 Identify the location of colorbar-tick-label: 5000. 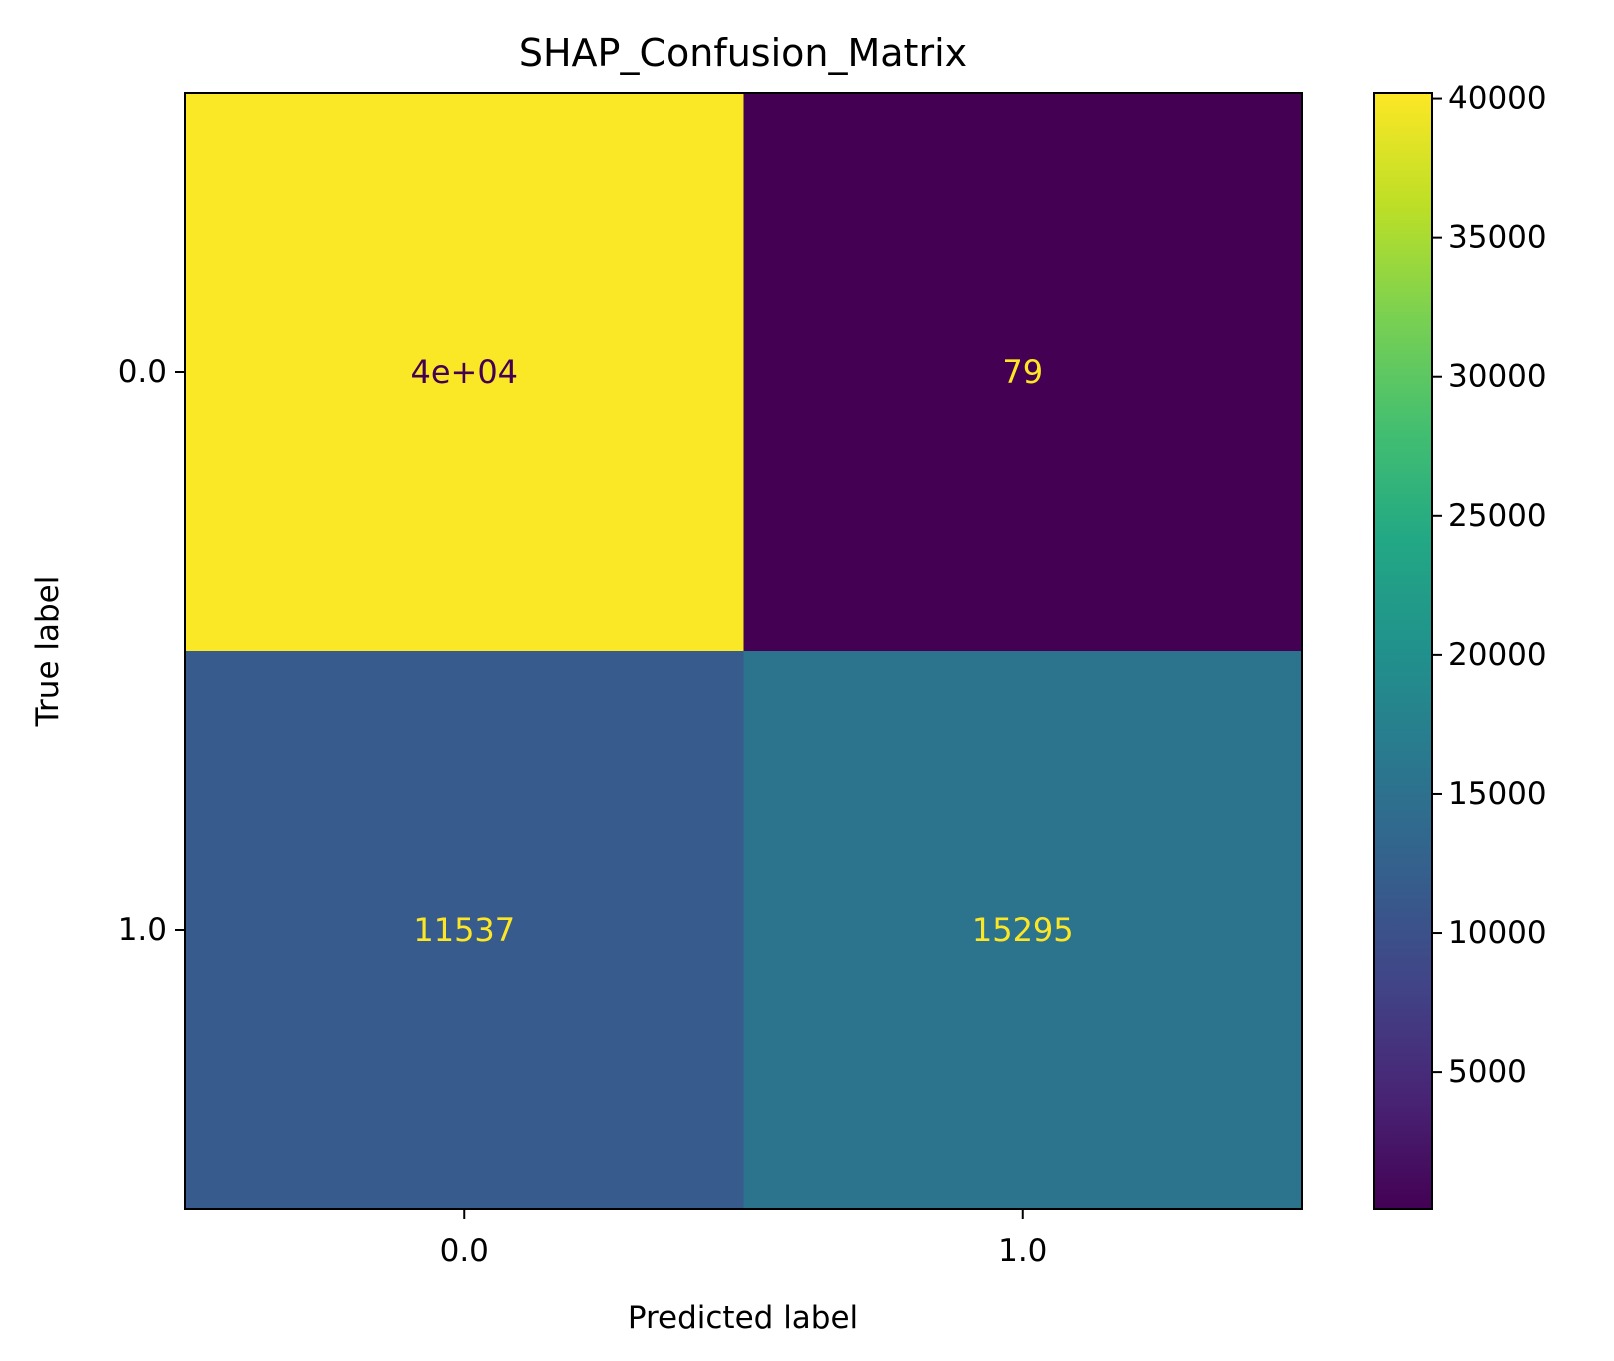
(1487, 1072).